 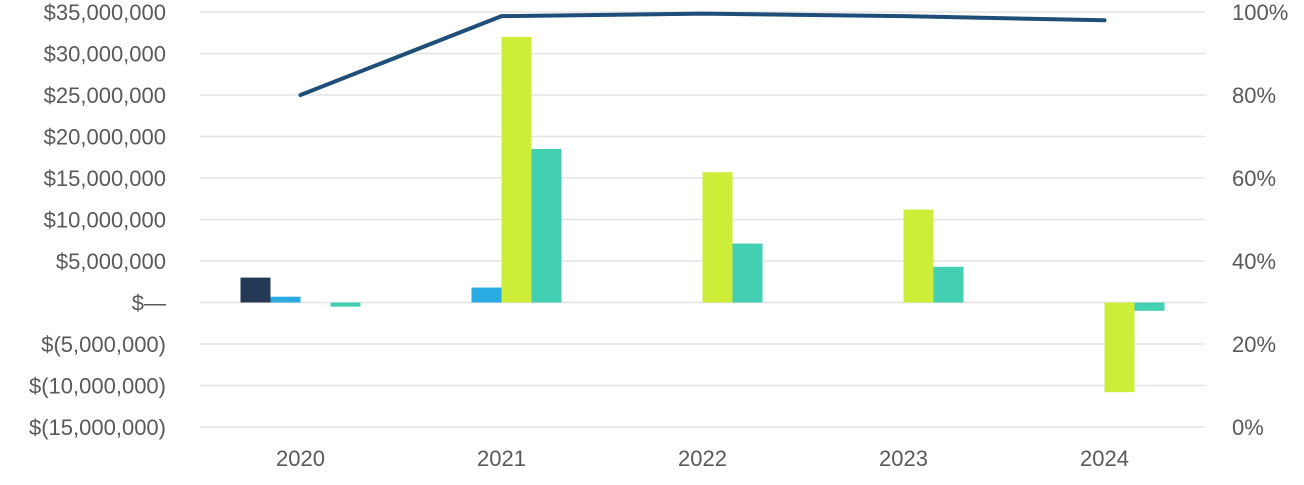 I want to click on line-series-path, so click(x=702, y=54).